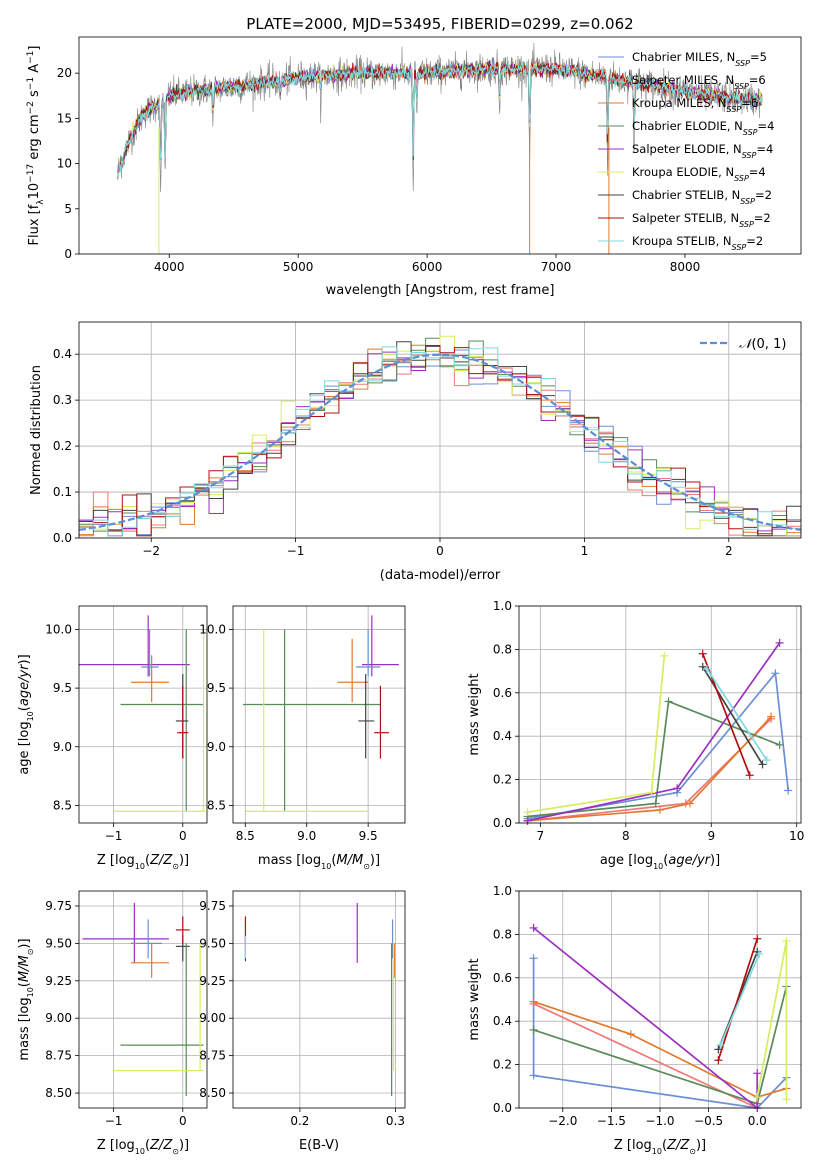  I want to click on spectrum-ytick-label: 5, so click(68, 209).